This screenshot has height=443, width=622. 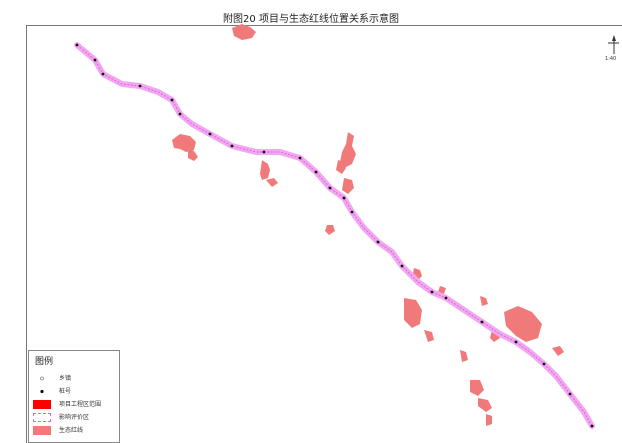 I want to click on legend-label: 桩号, so click(x=65, y=391).